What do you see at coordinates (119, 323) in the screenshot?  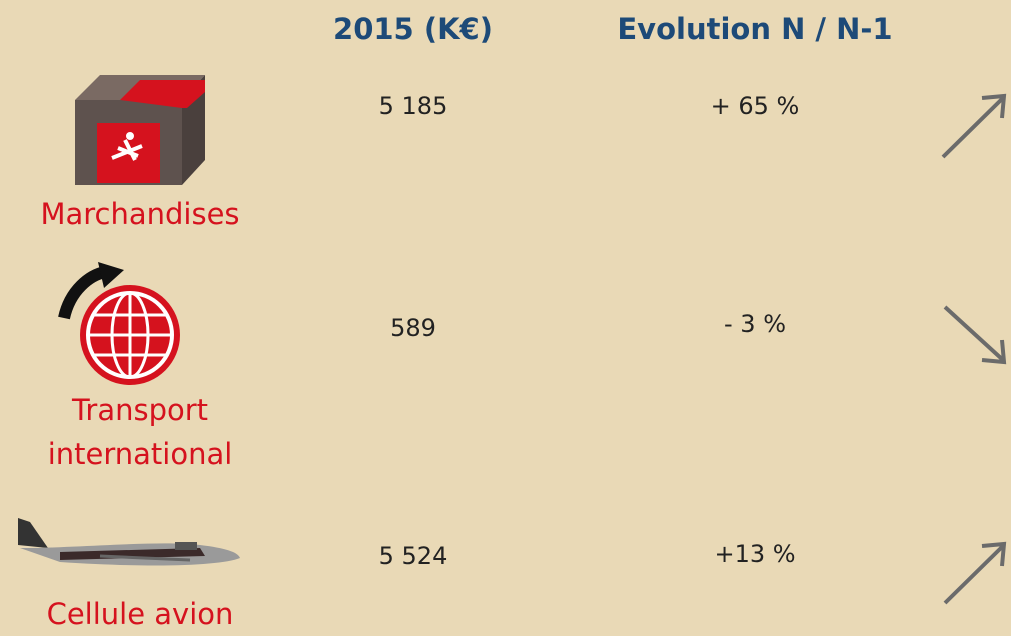 I see `globe-icon` at bounding box center [119, 323].